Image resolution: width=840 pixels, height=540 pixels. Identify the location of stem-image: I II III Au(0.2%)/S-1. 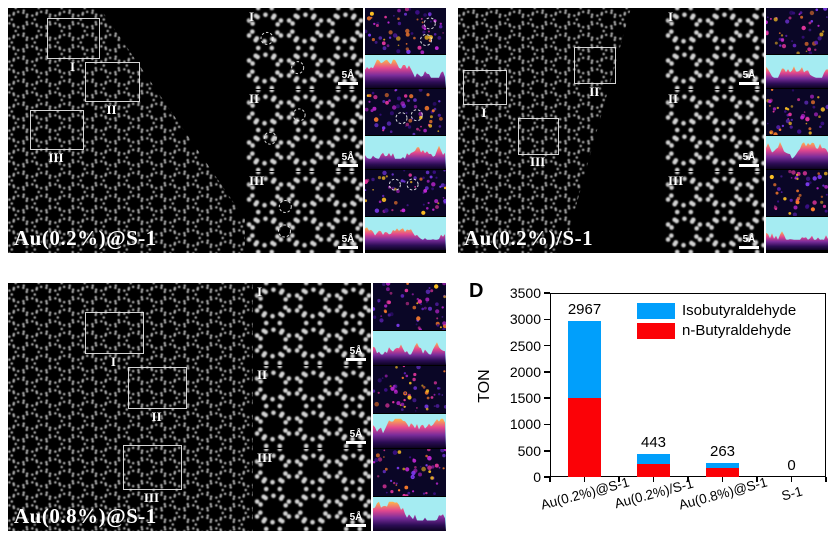
(561, 130).